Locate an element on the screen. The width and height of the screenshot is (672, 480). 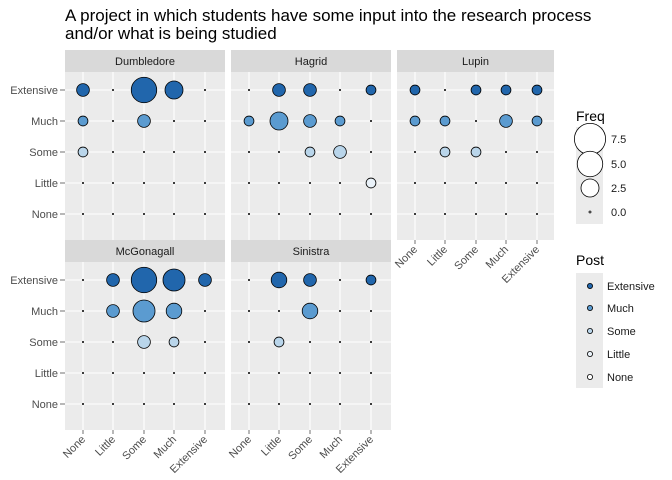
legend-post-label: Much is located at coordinates (620, 309).